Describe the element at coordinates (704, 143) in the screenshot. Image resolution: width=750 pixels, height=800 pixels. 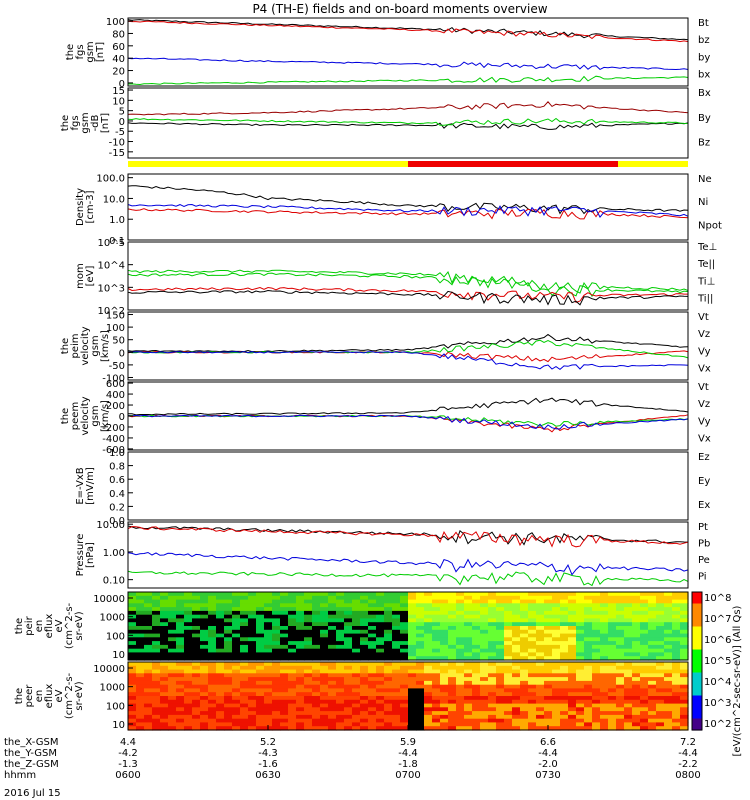
I see `legend-Bz: Bz` at that location.